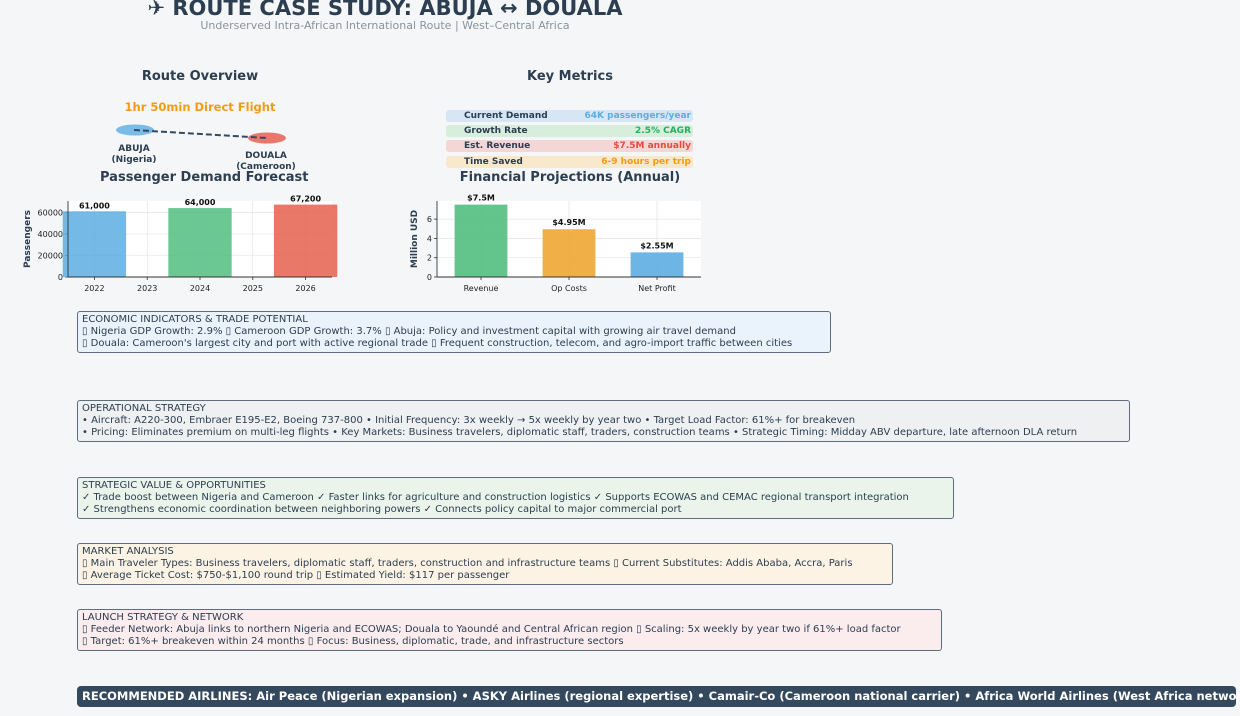 This screenshot has width=1240, height=716. I want to click on metric-label: Growth Rate, so click(496, 131).